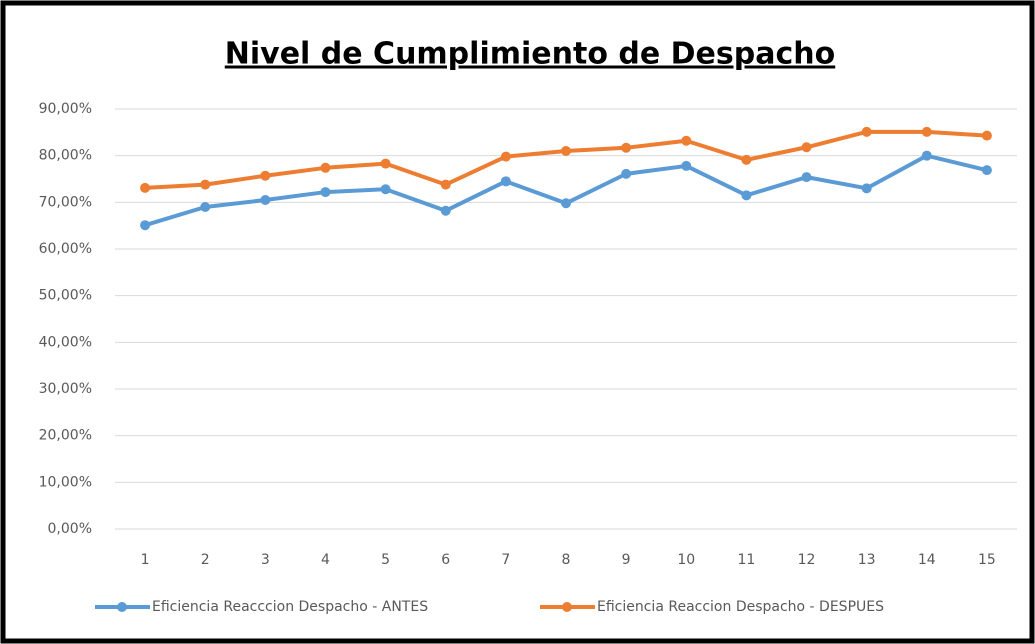  Describe the element at coordinates (867, 560) in the screenshot. I see `x-tick-label: 13` at that location.